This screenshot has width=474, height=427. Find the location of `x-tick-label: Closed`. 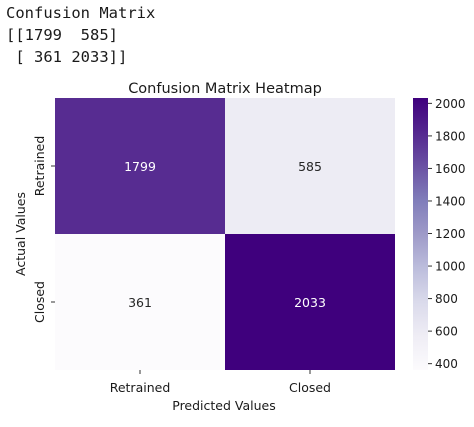

x-tick-label: Closed is located at coordinates (310, 387).